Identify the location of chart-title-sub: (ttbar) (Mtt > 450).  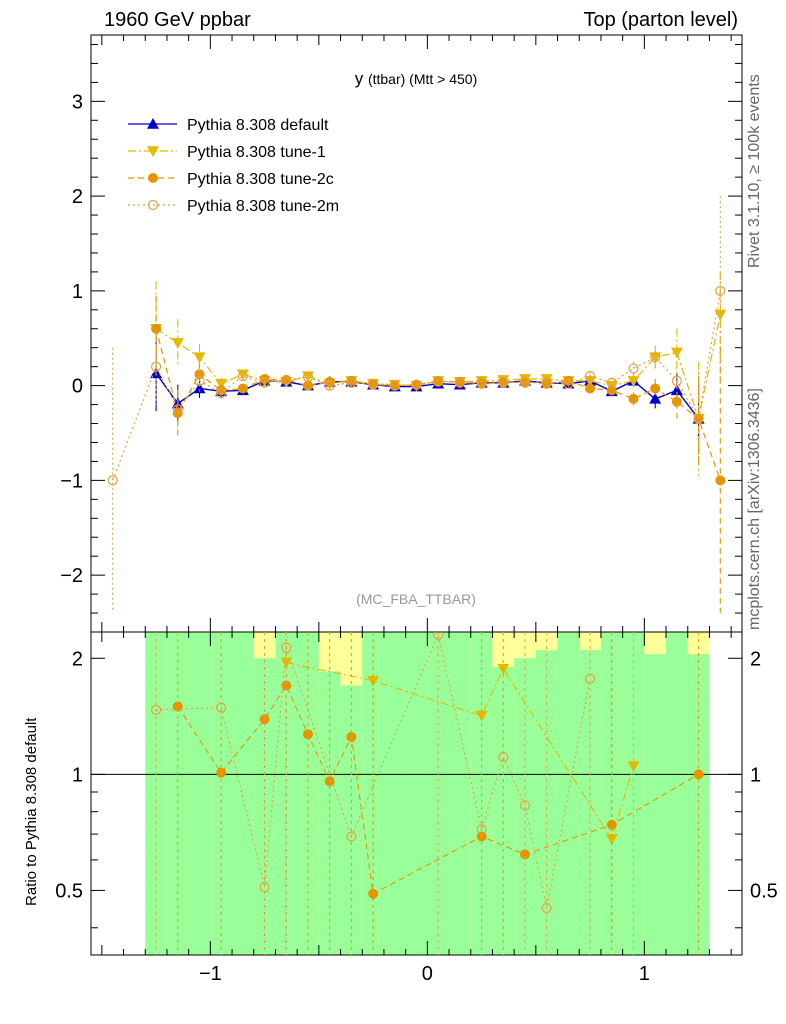
(422, 79).